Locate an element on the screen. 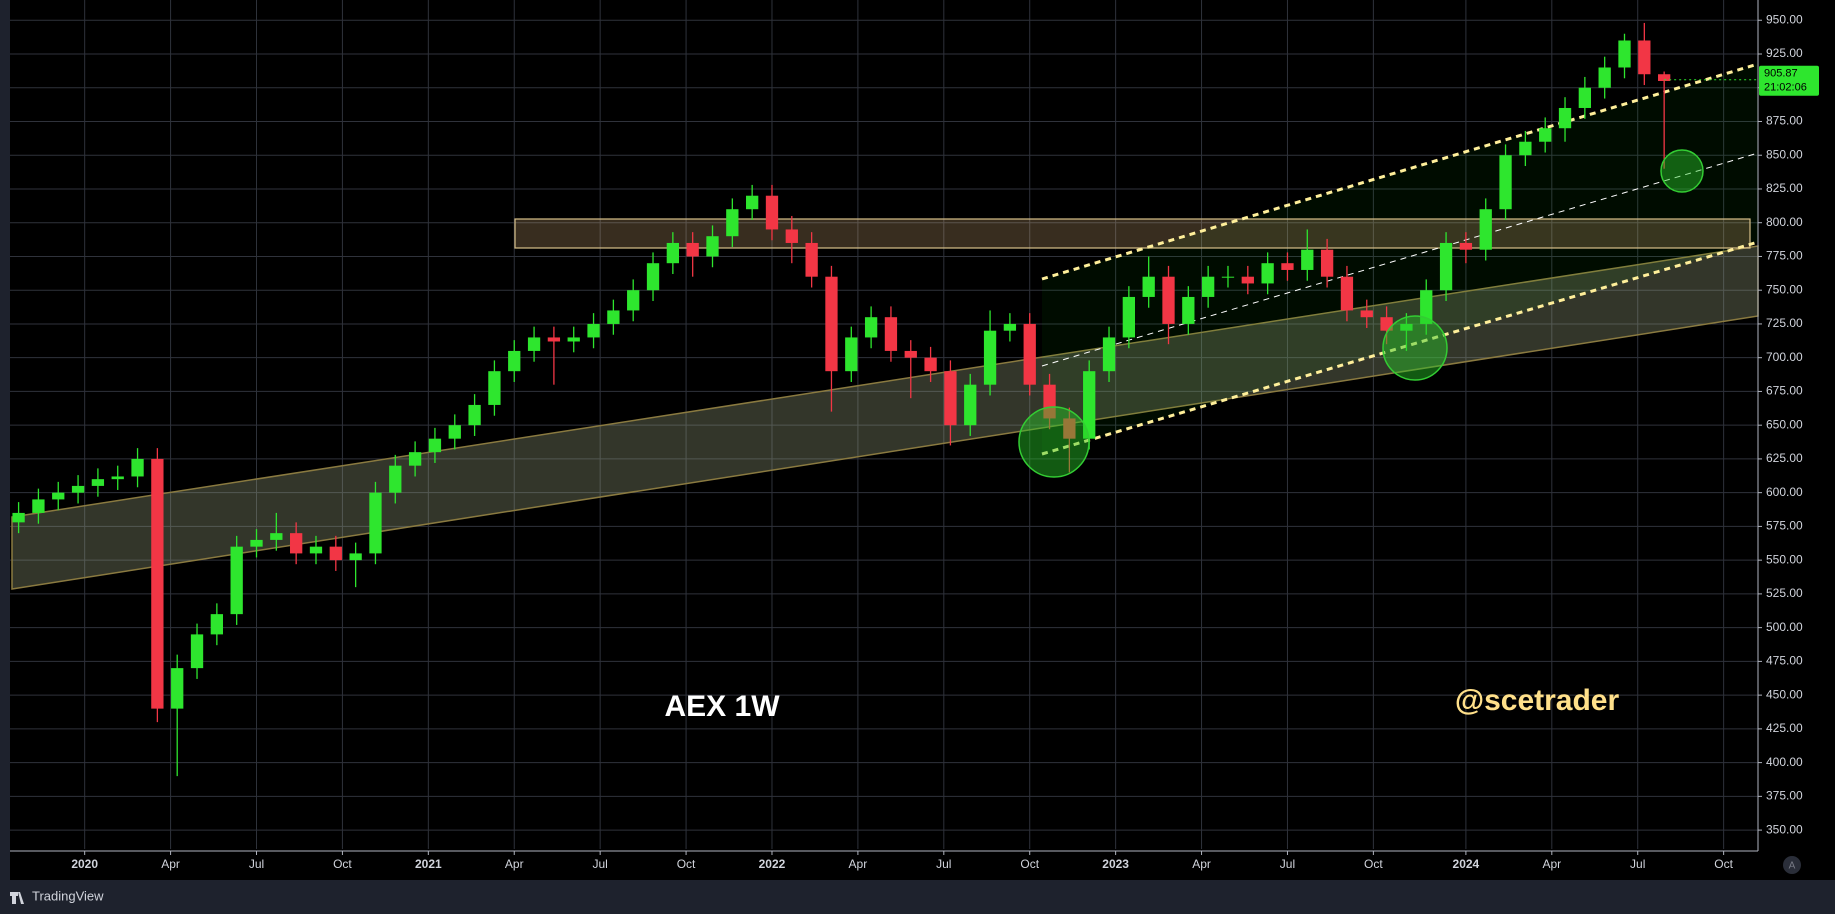 The image size is (1835, 914). brand-name: TradingView is located at coordinates (68, 895).